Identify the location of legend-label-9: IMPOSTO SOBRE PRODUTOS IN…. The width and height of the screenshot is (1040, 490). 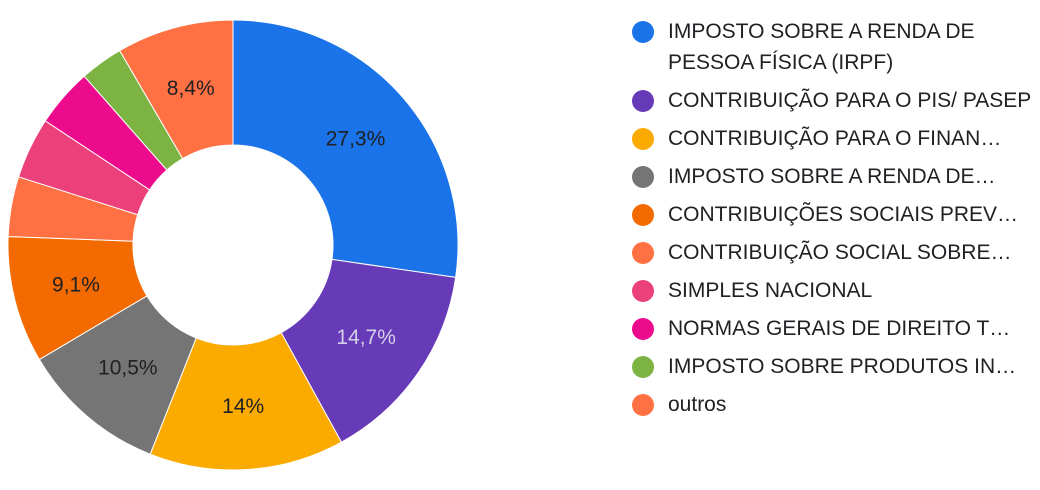
(842, 366).